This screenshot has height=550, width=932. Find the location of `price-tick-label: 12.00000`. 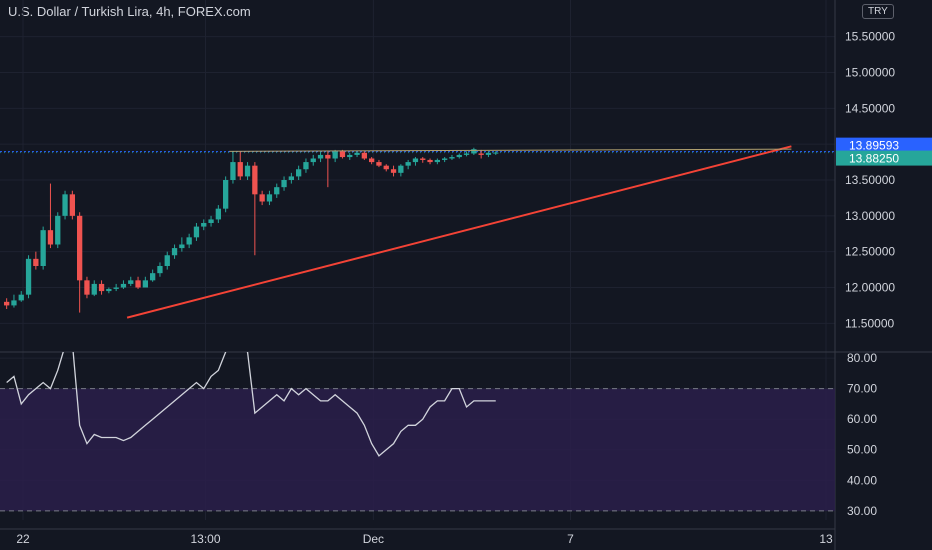

price-tick-label: 12.00000 is located at coordinates (870, 288).